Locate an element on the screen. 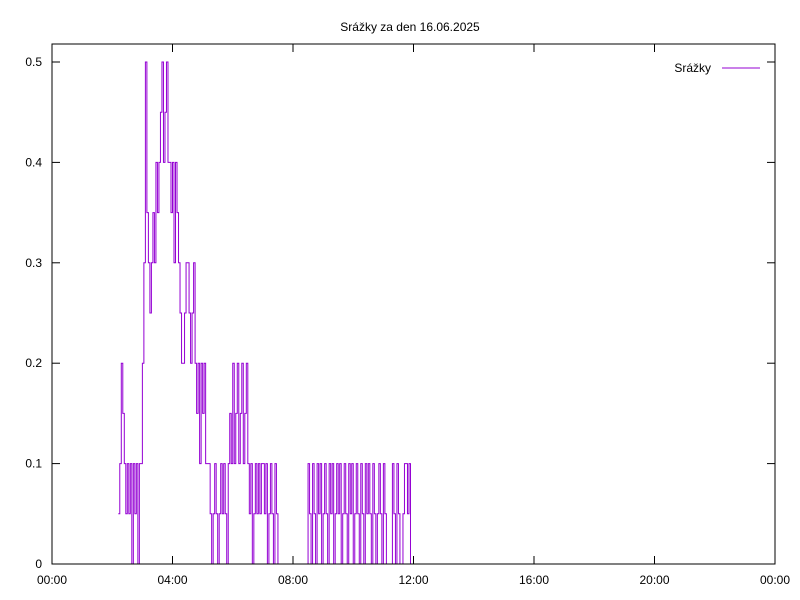 The image size is (800, 600). y-tick-label: 0.2 is located at coordinates (33, 363).